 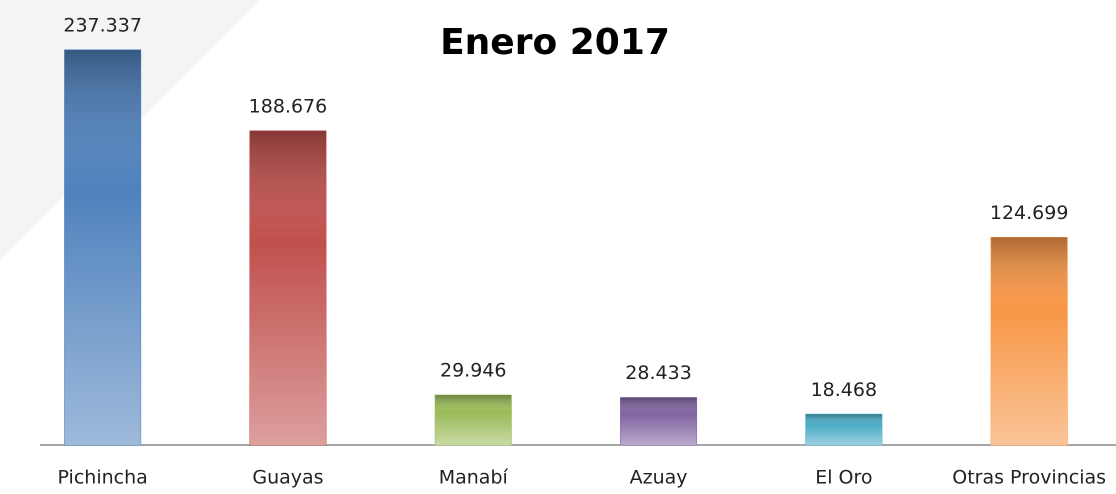 I want to click on x-tick-label: Otras Provincias, so click(x=1029, y=478).